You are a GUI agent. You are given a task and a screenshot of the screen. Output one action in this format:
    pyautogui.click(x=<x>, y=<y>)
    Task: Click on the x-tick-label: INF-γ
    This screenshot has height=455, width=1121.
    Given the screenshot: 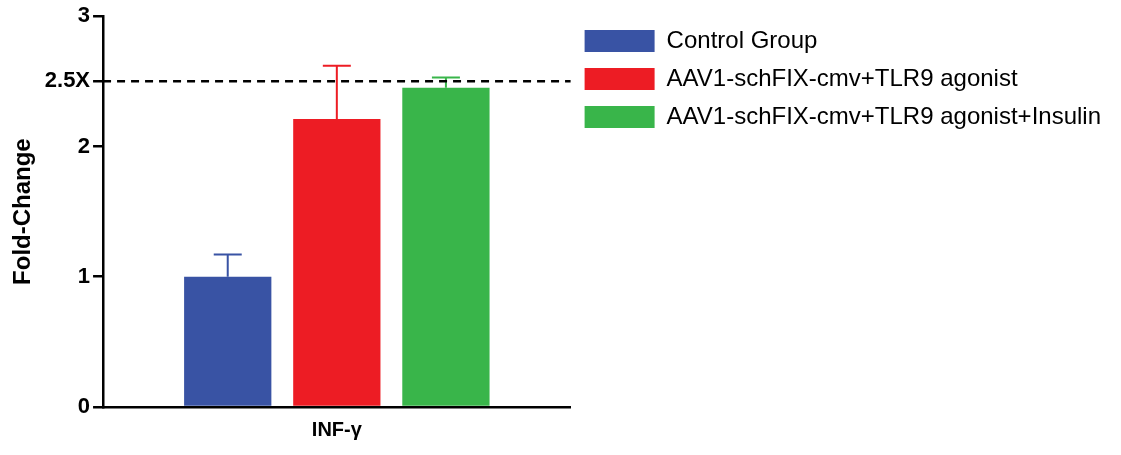 What is the action you would take?
    pyautogui.click(x=337, y=428)
    